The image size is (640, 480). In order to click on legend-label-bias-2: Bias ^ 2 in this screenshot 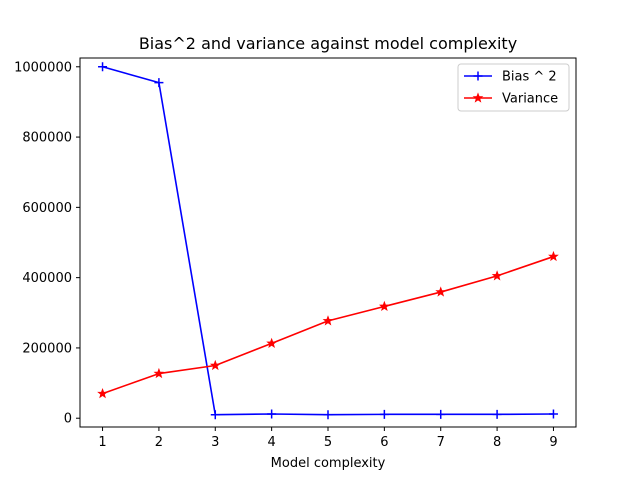, I will do `click(529, 77)`.